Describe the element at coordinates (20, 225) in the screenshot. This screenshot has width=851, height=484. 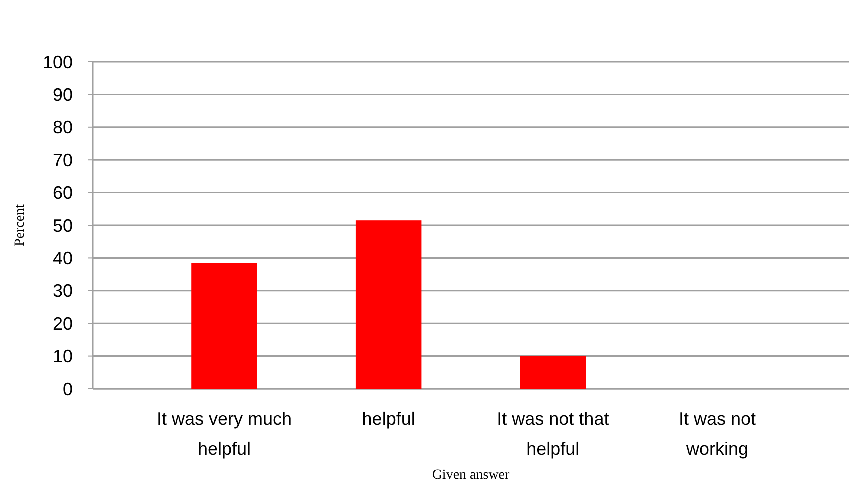
I see `y-axis-title: Percent` at that location.